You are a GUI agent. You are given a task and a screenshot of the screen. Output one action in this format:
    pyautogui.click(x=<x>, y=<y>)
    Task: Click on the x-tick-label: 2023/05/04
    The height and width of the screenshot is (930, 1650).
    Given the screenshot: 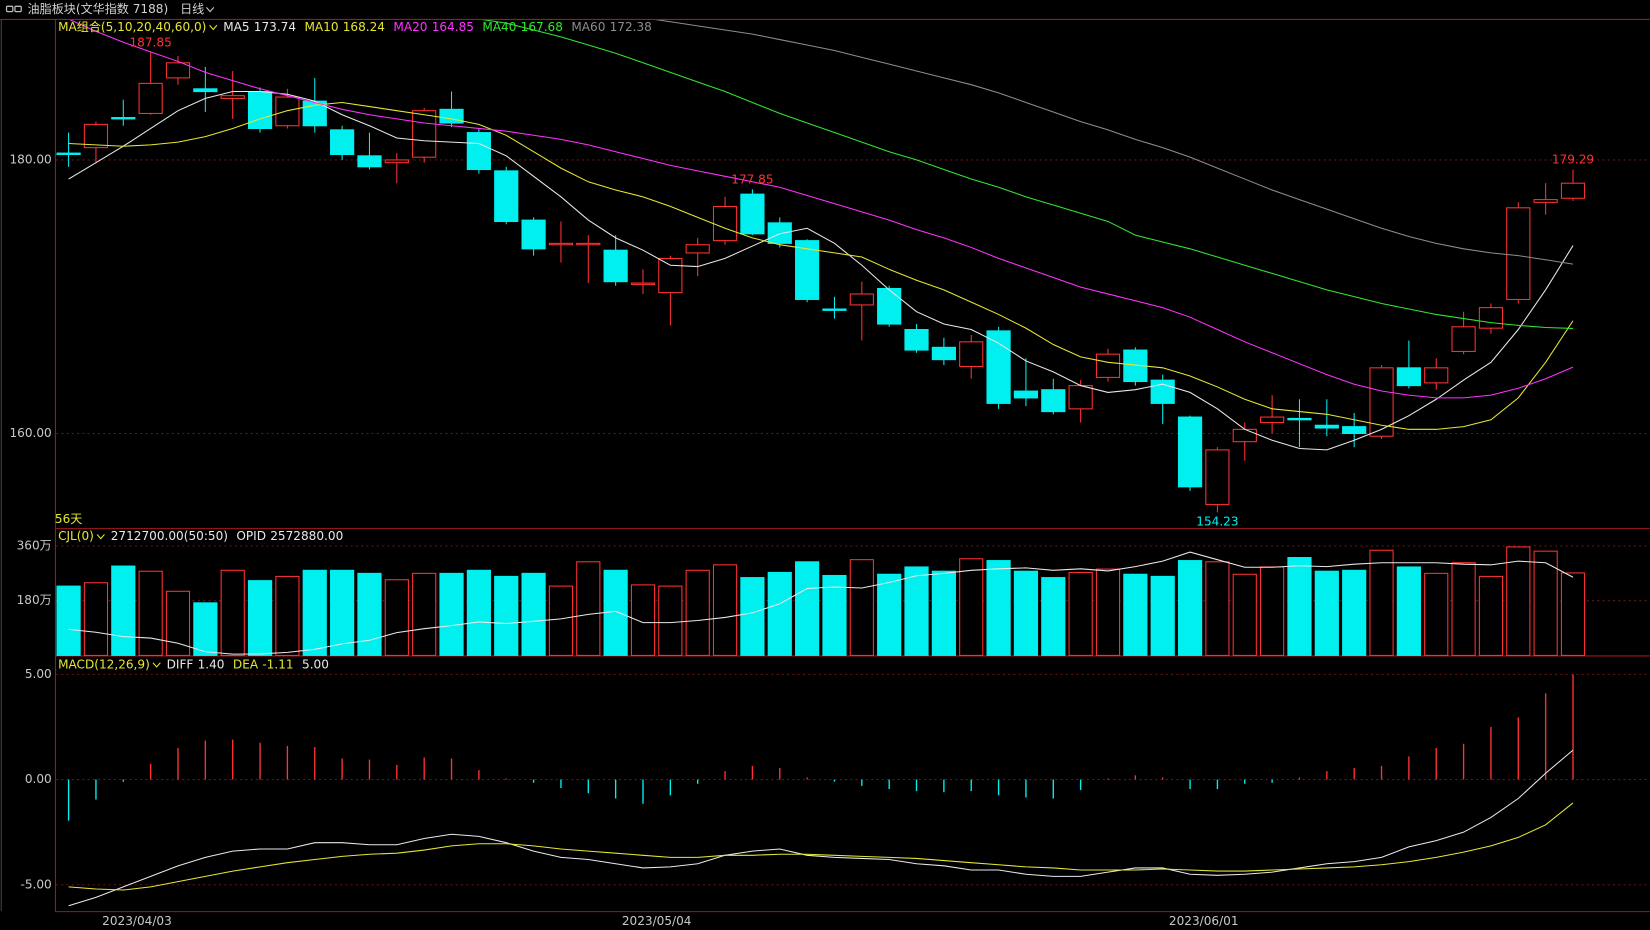 What is the action you would take?
    pyautogui.click(x=657, y=921)
    